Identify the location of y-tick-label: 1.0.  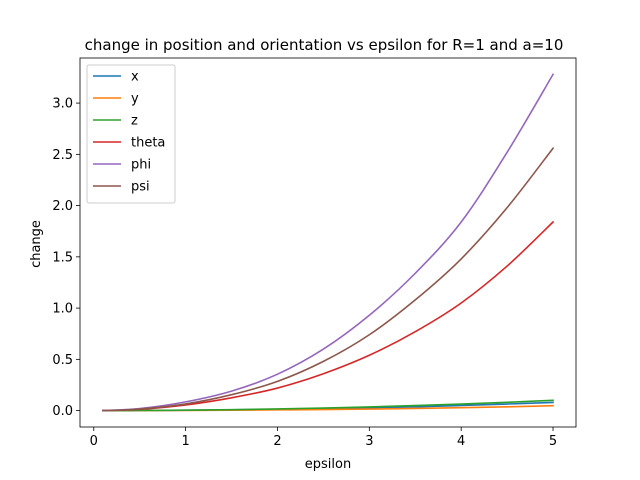
(62, 309).